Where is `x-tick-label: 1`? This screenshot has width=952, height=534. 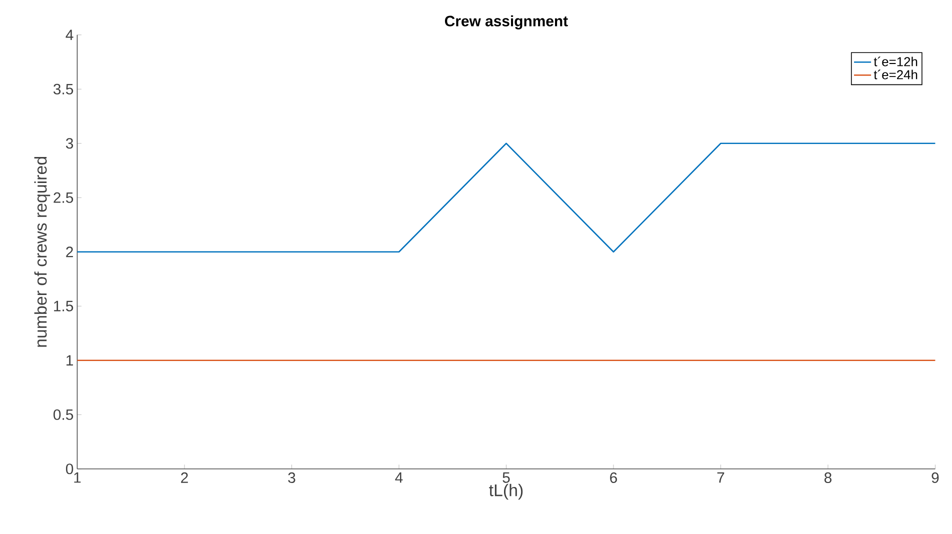 x-tick-label: 1 is located at coordinates (77, 477).